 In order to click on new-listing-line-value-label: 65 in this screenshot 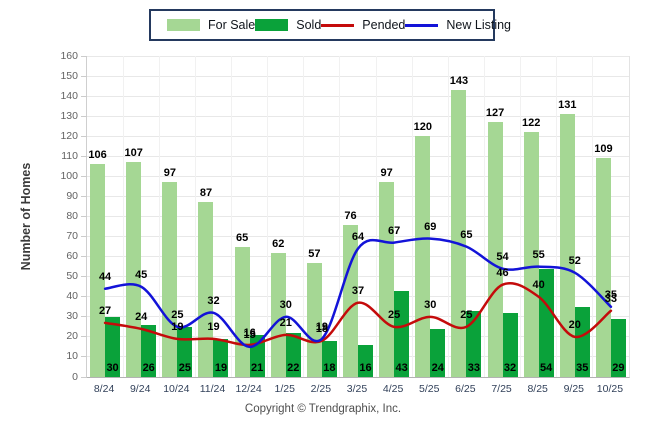, I will do `click(466, 234)`.